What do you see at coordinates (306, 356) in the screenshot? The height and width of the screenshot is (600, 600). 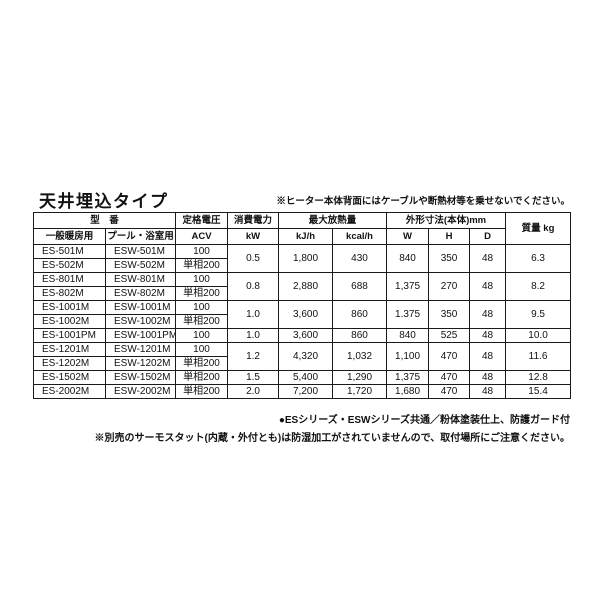 I see `heat-kjh-cell: 4,320` at bounding box center [306, 356].